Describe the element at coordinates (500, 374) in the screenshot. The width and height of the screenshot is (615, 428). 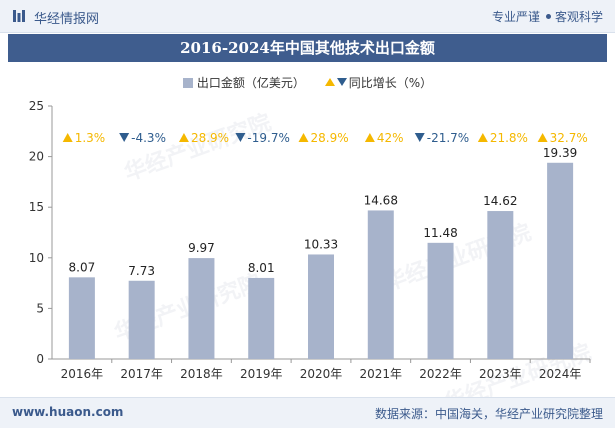
I see `x-tick-label: 2023年` at that location.